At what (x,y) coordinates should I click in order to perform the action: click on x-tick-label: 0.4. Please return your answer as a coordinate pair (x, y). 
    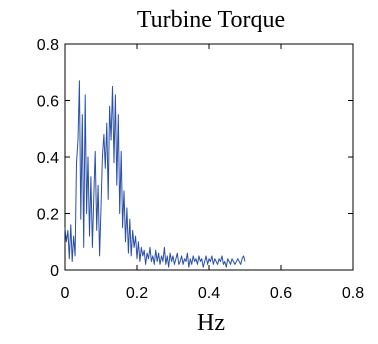
    Looking at the image, I should click on (209, 293).